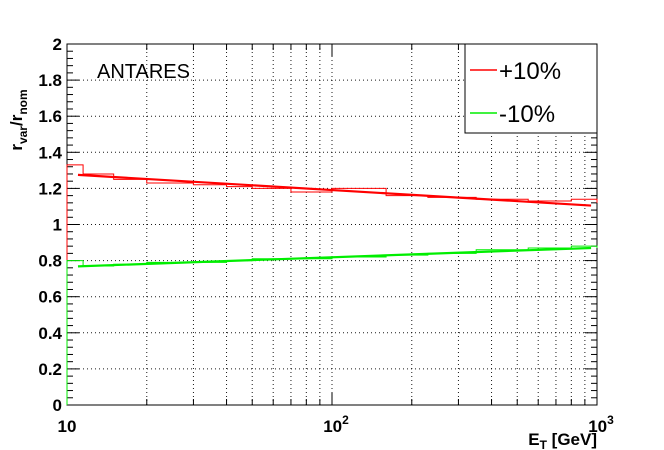 This screenshot has width=664, height=450. Describe the element at coordinates (50, 80) in the screenshot. I see `y-tick-label: 1.8` at that location.